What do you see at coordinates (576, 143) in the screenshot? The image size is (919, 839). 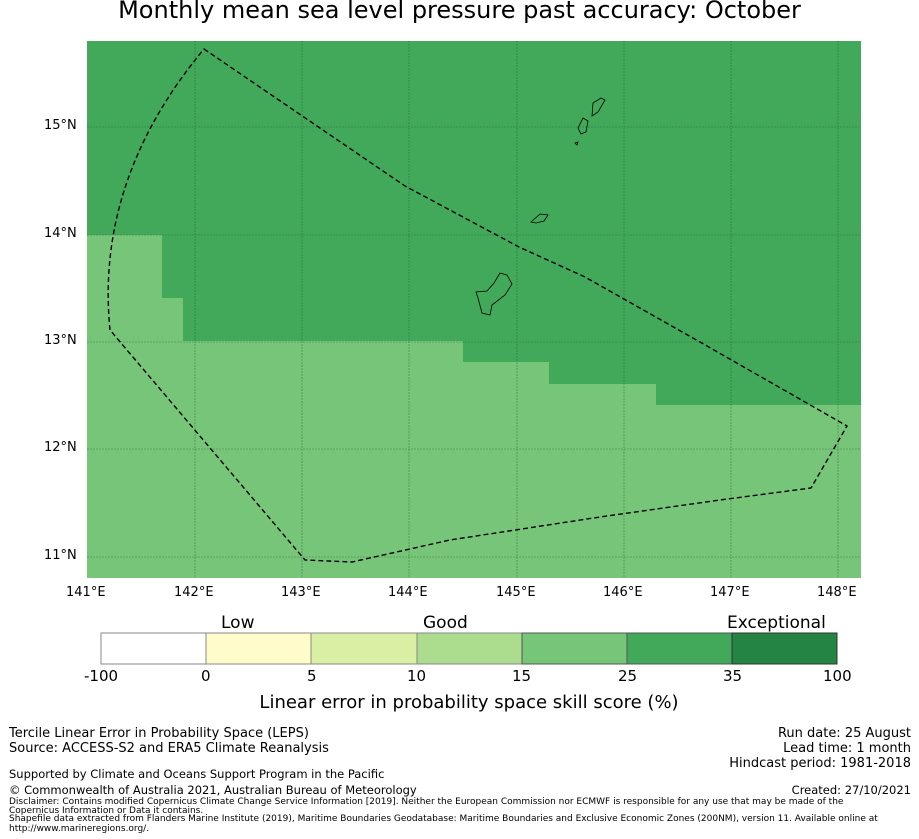 I see `island-outline-aguijan` at bounding box center [576, 143].